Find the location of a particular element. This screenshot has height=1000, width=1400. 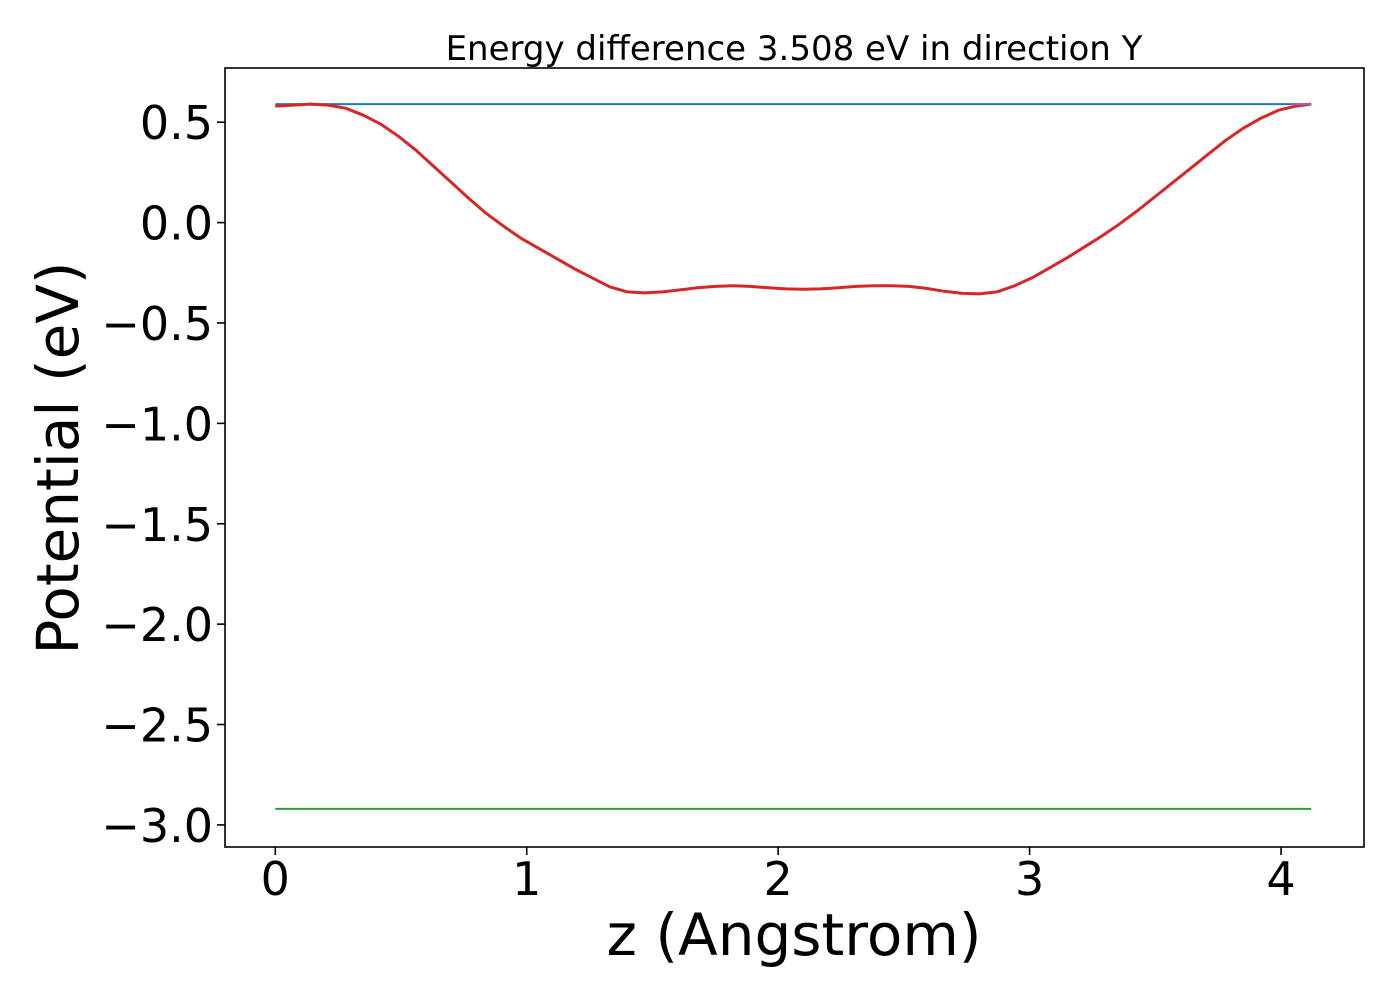

y-tick-label: 0.5 is located at coordinates (176, 123).